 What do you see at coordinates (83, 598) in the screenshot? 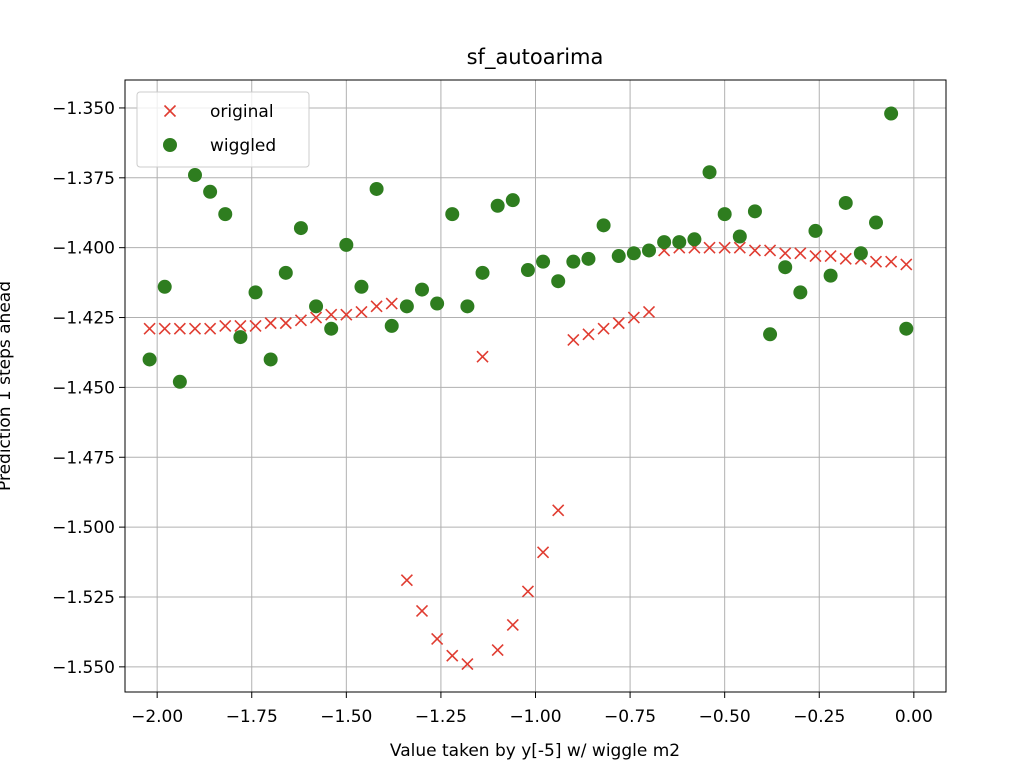
I see `y-tick-label: −1.525` at bounding box center [83, 598].